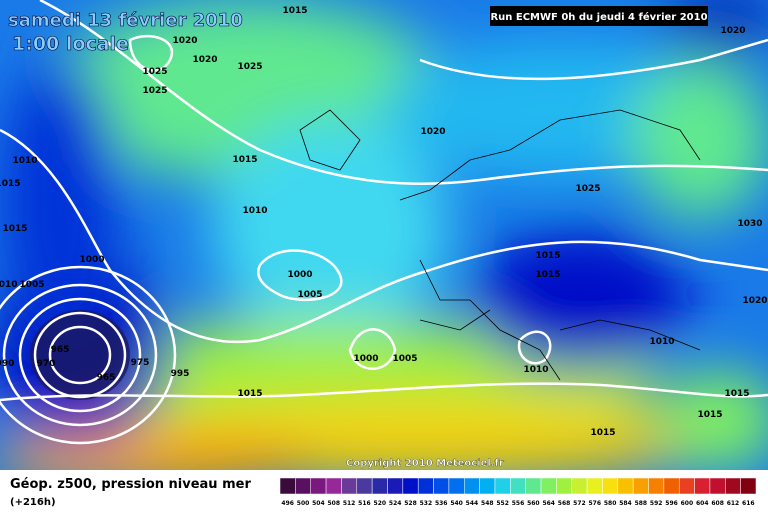 This screenshot has height=516, width=768. Describe the element at coordinates (349, 503) in the screenshot. I see `colorbar-label: 512` at that location.